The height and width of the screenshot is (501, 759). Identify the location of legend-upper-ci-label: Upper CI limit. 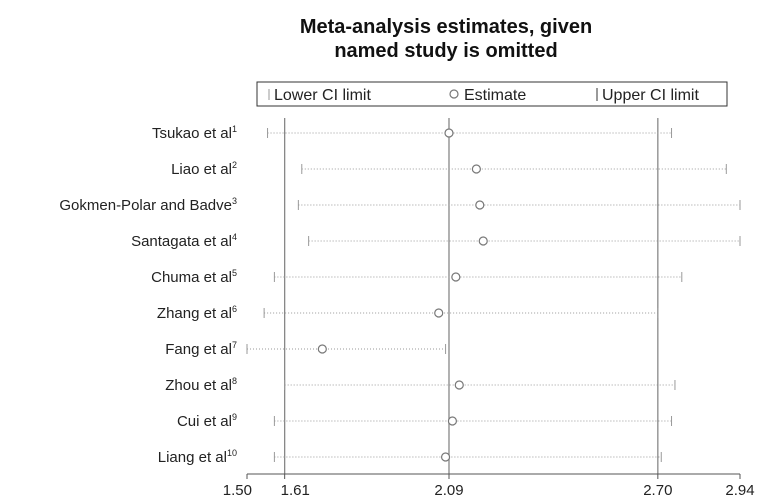
(650, 95).